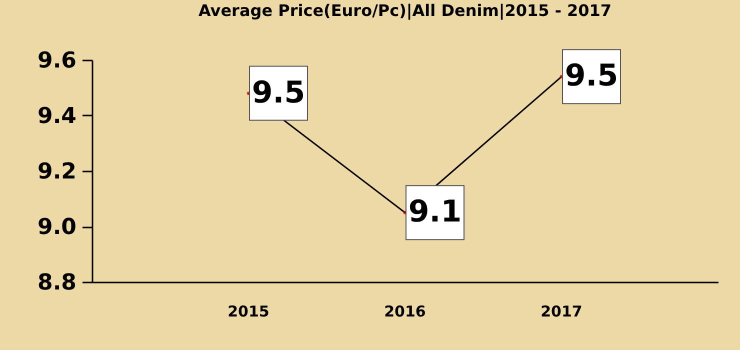 The width and height of the screenshot is (740, 350). What do you see at coordinates (57, 283) in the screenshot?
I see `y-tick-label: 8.8` at bounding box center [57, 283].